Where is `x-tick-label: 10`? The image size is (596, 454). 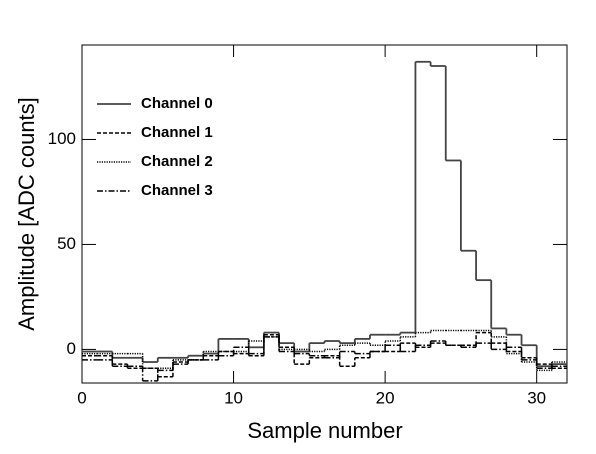 x-tick-label: 10 is located at coordinates (233, 397).